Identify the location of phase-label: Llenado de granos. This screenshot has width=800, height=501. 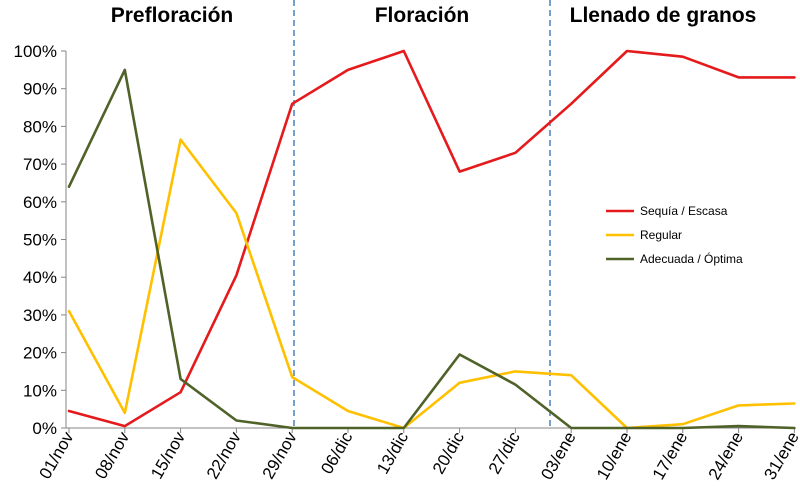
(663, 15).